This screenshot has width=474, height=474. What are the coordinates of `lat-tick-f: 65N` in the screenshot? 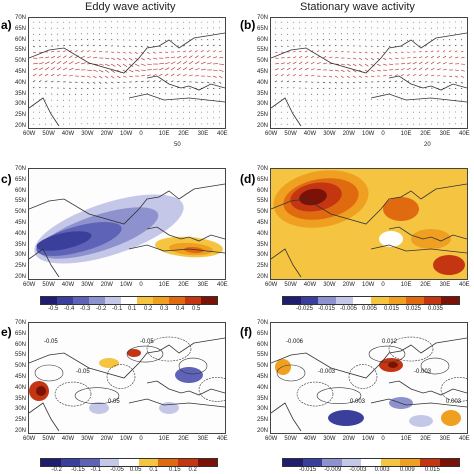 It's located at (262, 333).